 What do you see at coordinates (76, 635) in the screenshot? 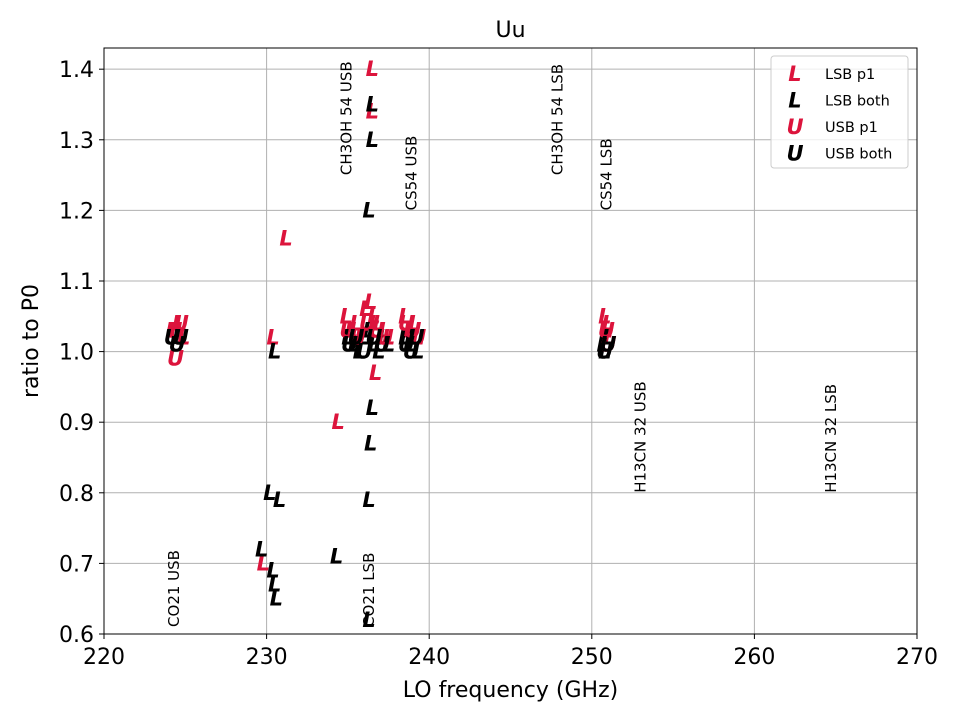
I see `y-tick-label: 0.6` at bounding box center [76, 635].